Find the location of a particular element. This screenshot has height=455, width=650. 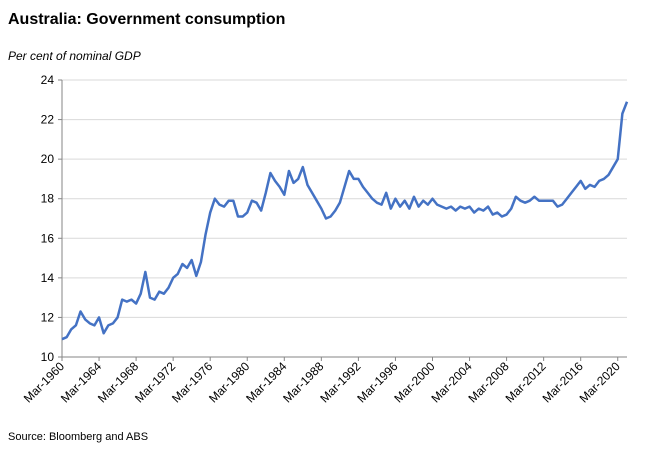

source: Source: Bloomberg and ABS is located at coordinates (78, 437).